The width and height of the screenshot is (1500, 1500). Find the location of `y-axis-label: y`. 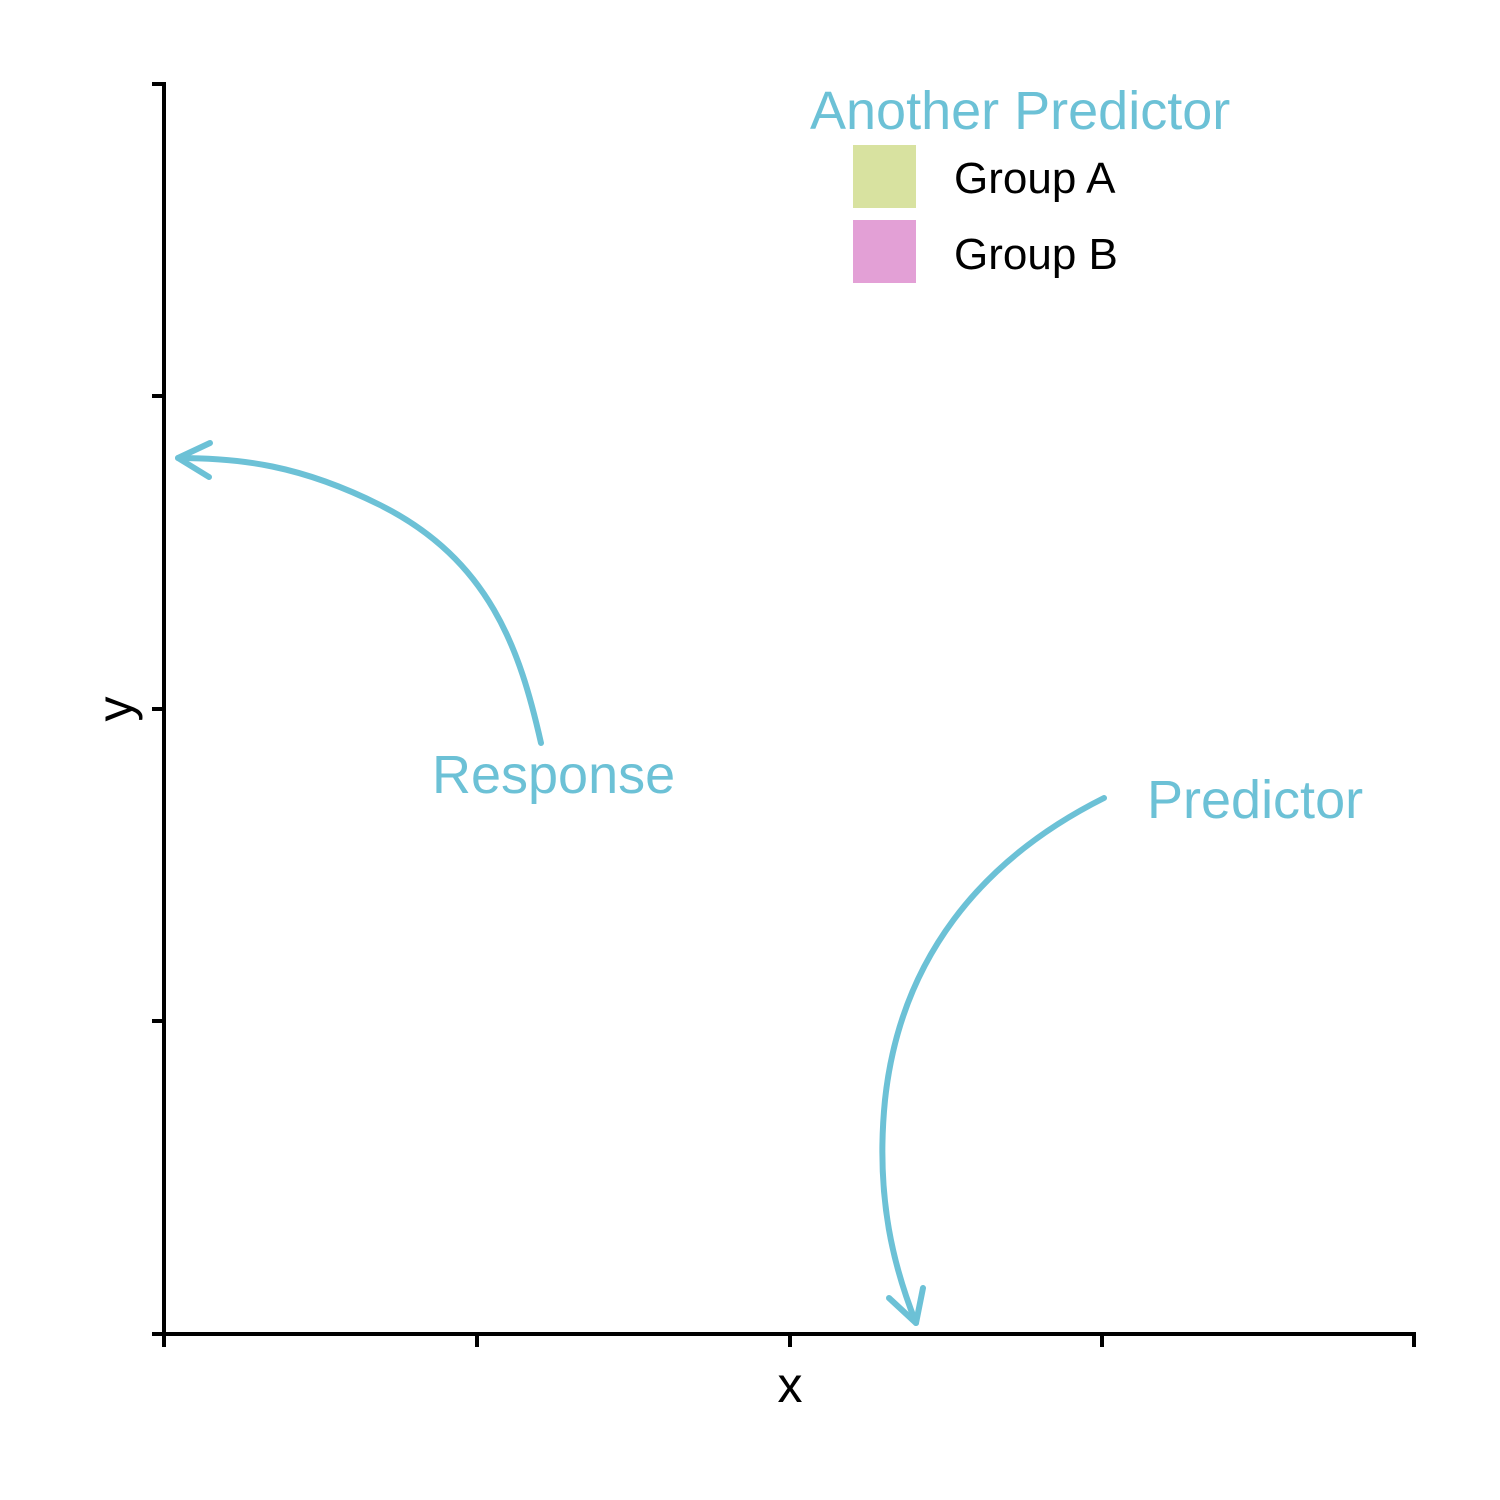

y-axis-label: y is located at coordinates (115, 709).